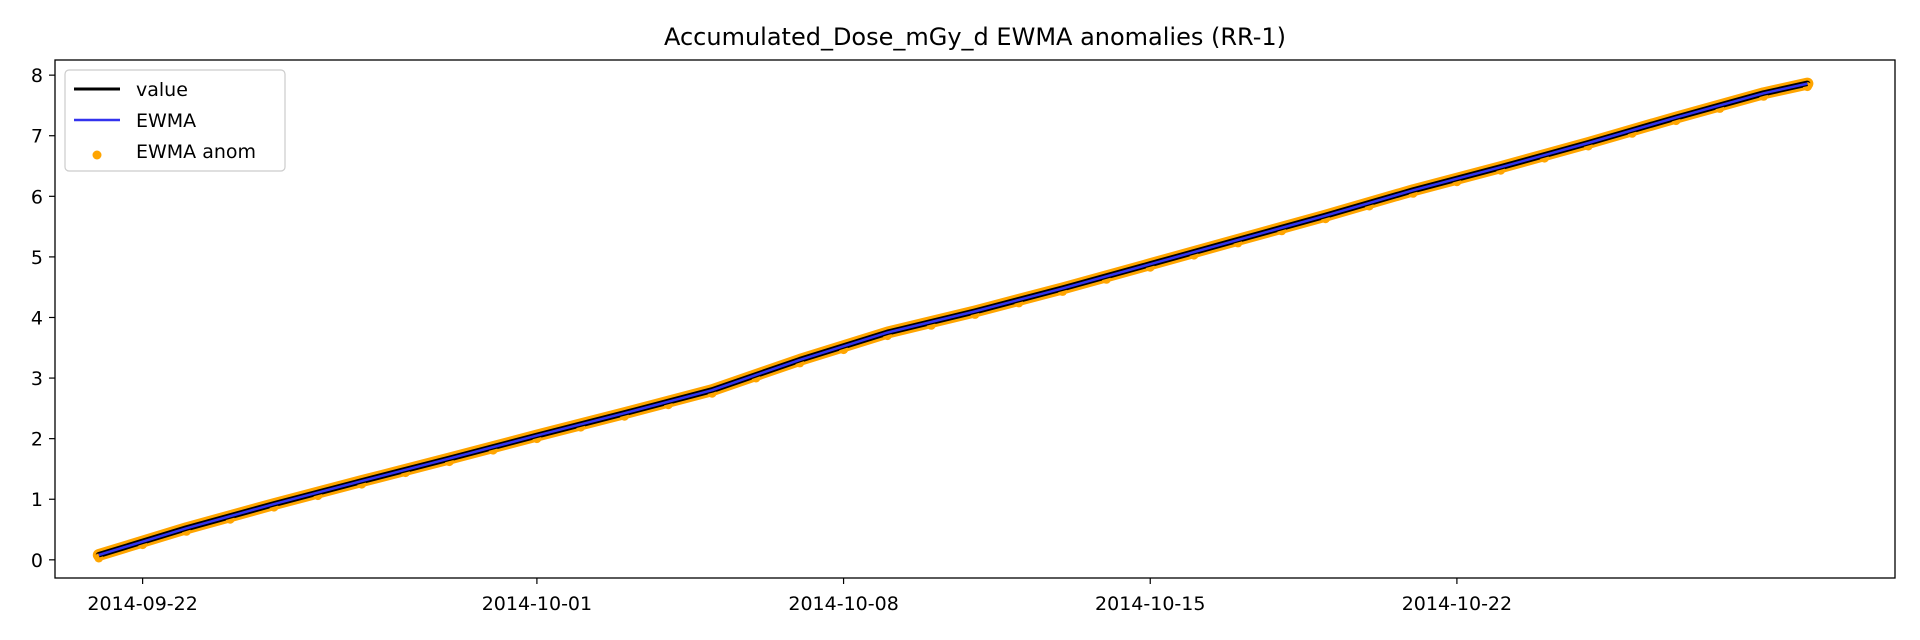  Describe the element at coordinates (166, 121) in the screenshot. I see `legend-label: EWMA` at that location.